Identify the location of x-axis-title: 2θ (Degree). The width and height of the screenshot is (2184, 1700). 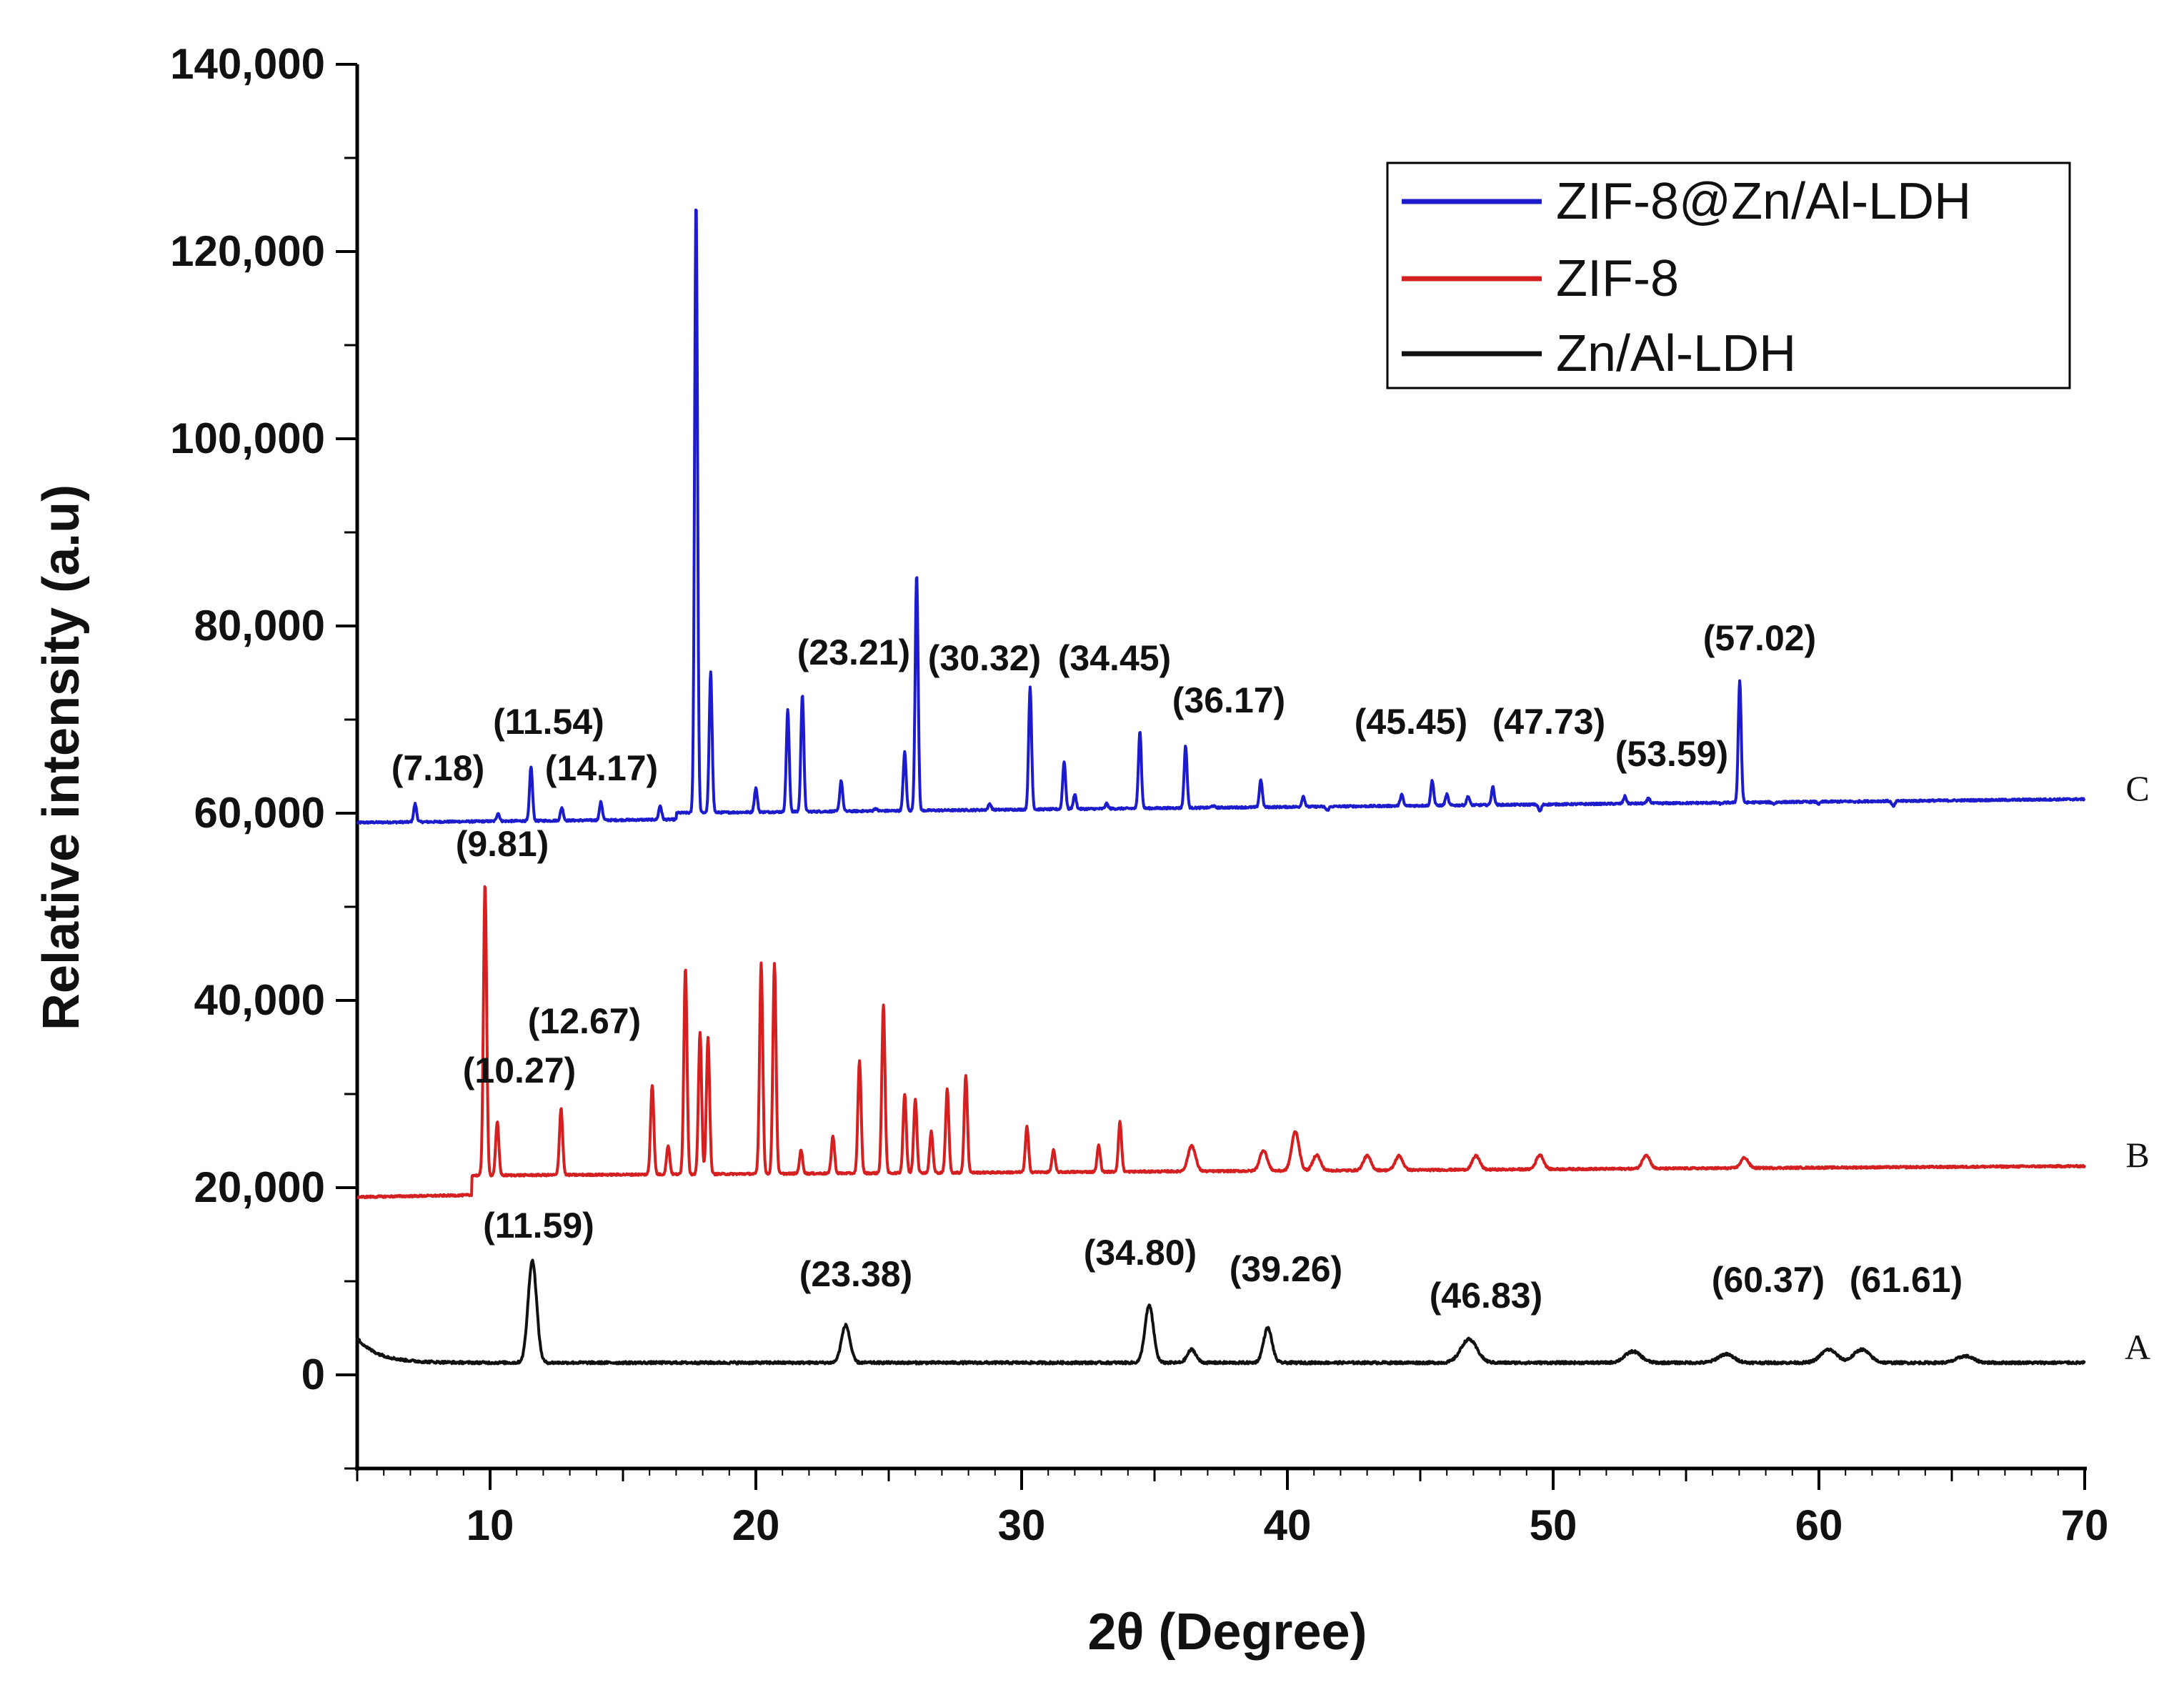
(1227, 1632).